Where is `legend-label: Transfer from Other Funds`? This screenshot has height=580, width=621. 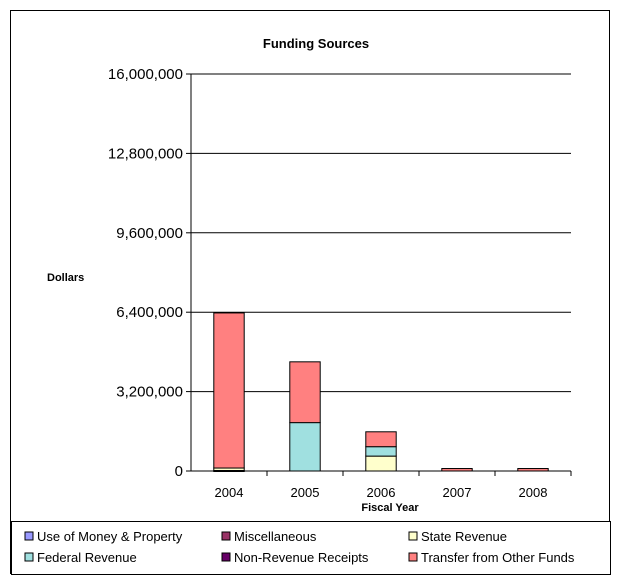 legend-label: Transfer from Other Funds is located at coordinates (498, 557).